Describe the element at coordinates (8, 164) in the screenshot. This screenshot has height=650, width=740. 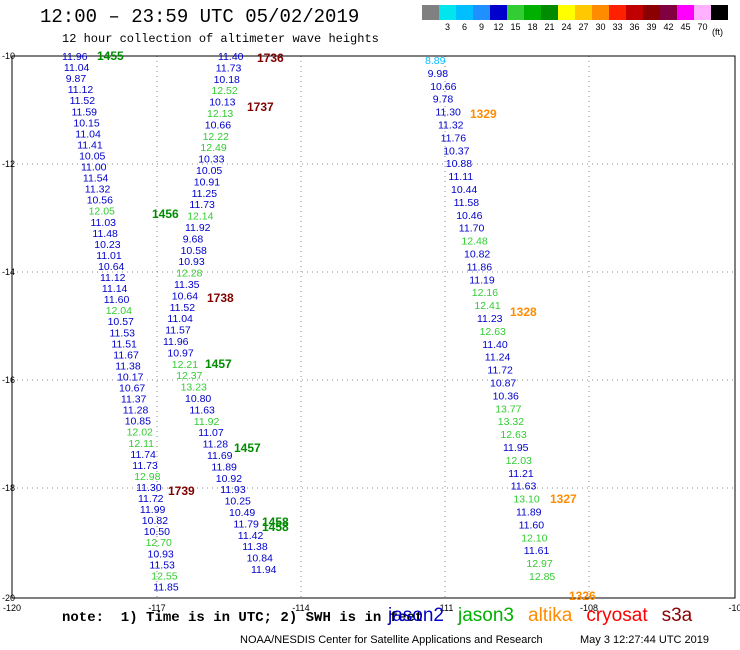
I see `lat-tick-label: -12` at that location.